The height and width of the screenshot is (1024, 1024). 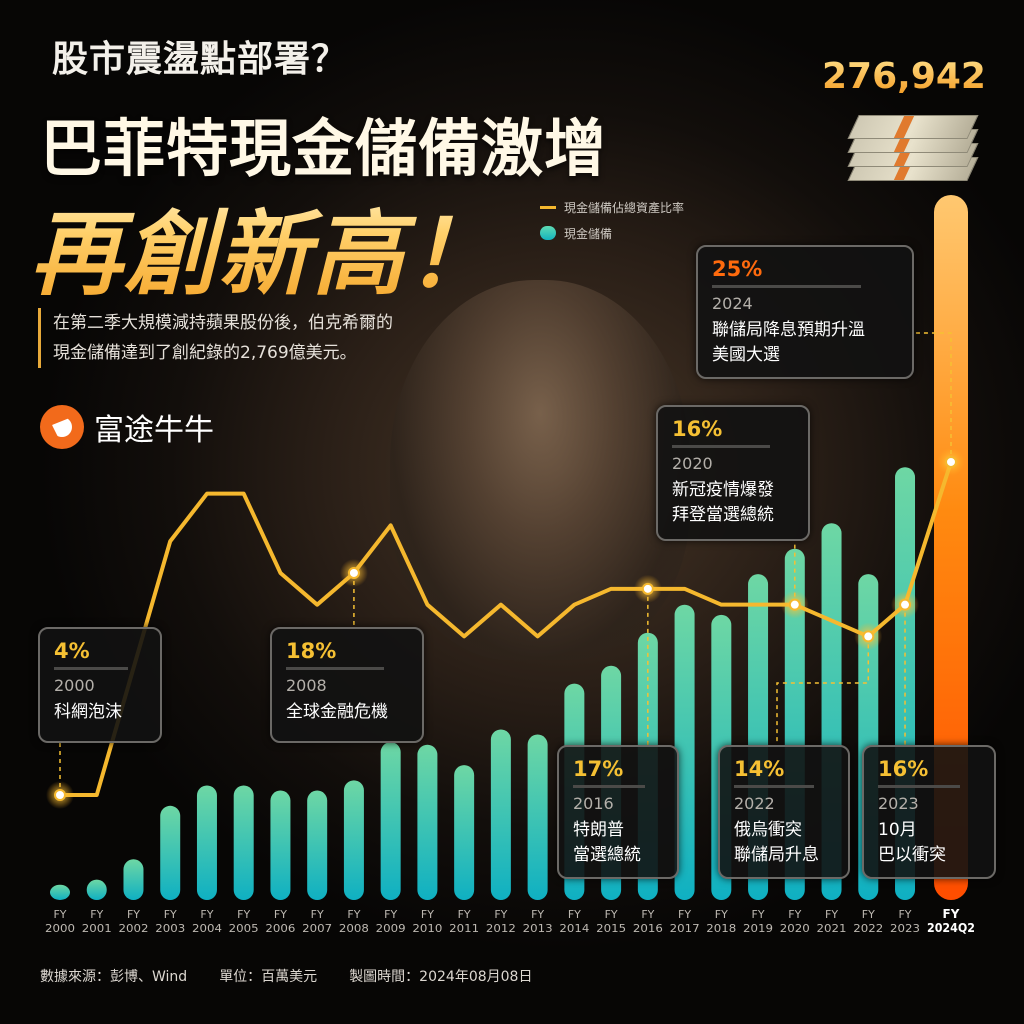 I want to click on callout-event: 科網泡沫, so click(x=88, y=712).